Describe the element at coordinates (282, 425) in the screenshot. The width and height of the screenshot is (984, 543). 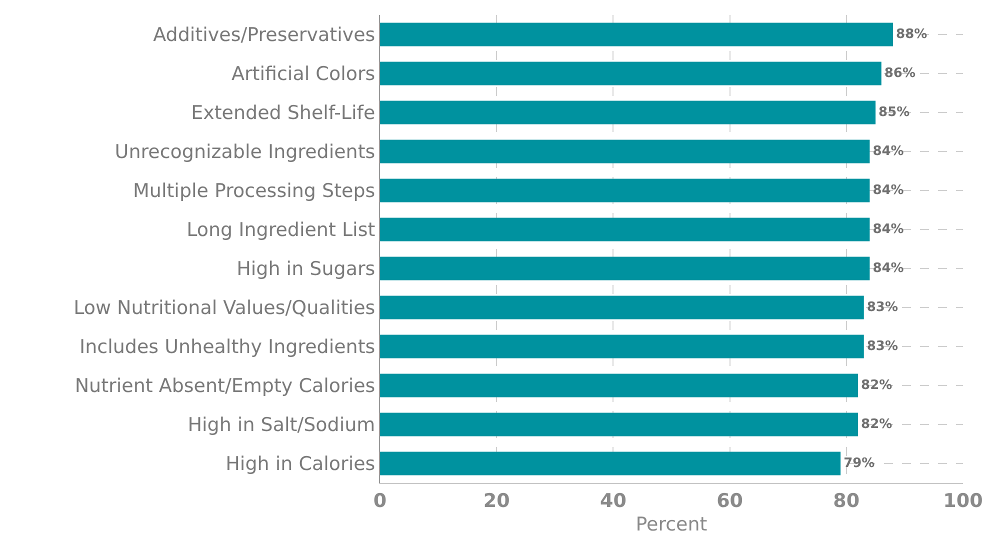
I see `y-tick-label: High in Salt/Sodium` at that location.